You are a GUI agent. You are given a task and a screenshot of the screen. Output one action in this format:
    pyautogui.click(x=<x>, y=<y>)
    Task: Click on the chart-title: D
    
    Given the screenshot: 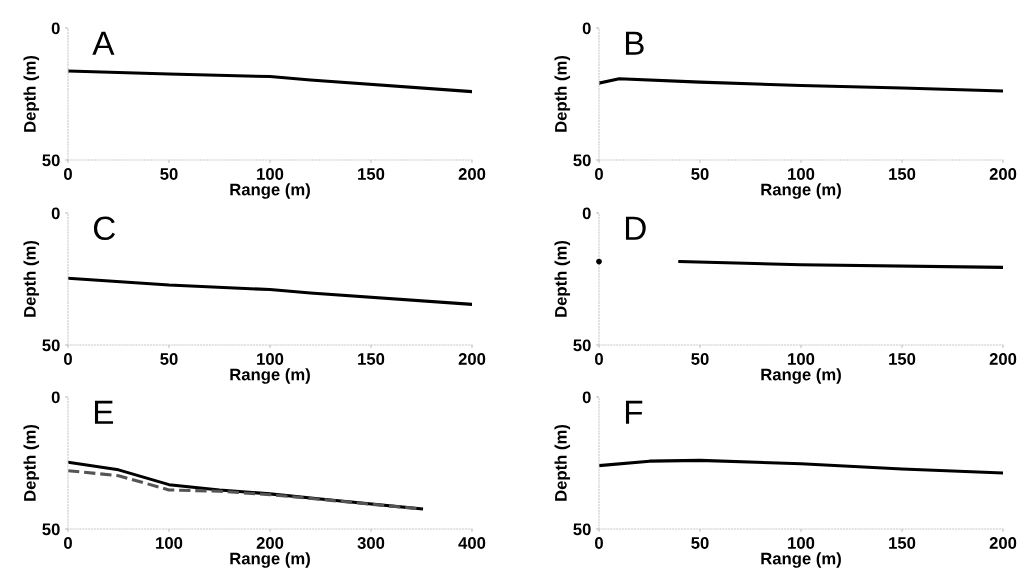 What is the action you would take?
    pyautogui.click(x=635, y=228)
    